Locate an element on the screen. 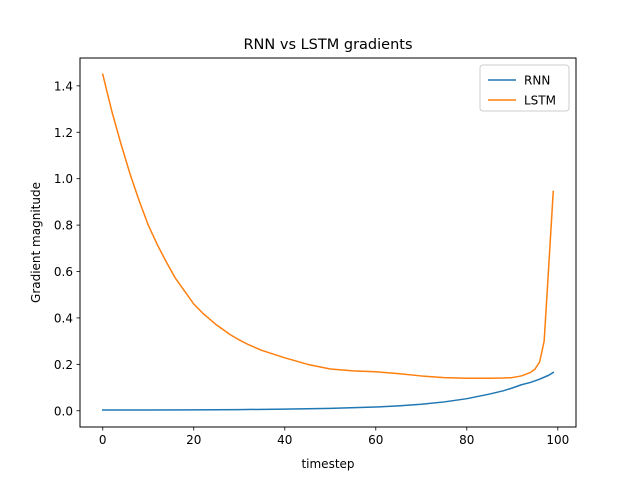 The image size is (640, 480). y-tick-label: 0.4 is located at coordinates (63, 318).